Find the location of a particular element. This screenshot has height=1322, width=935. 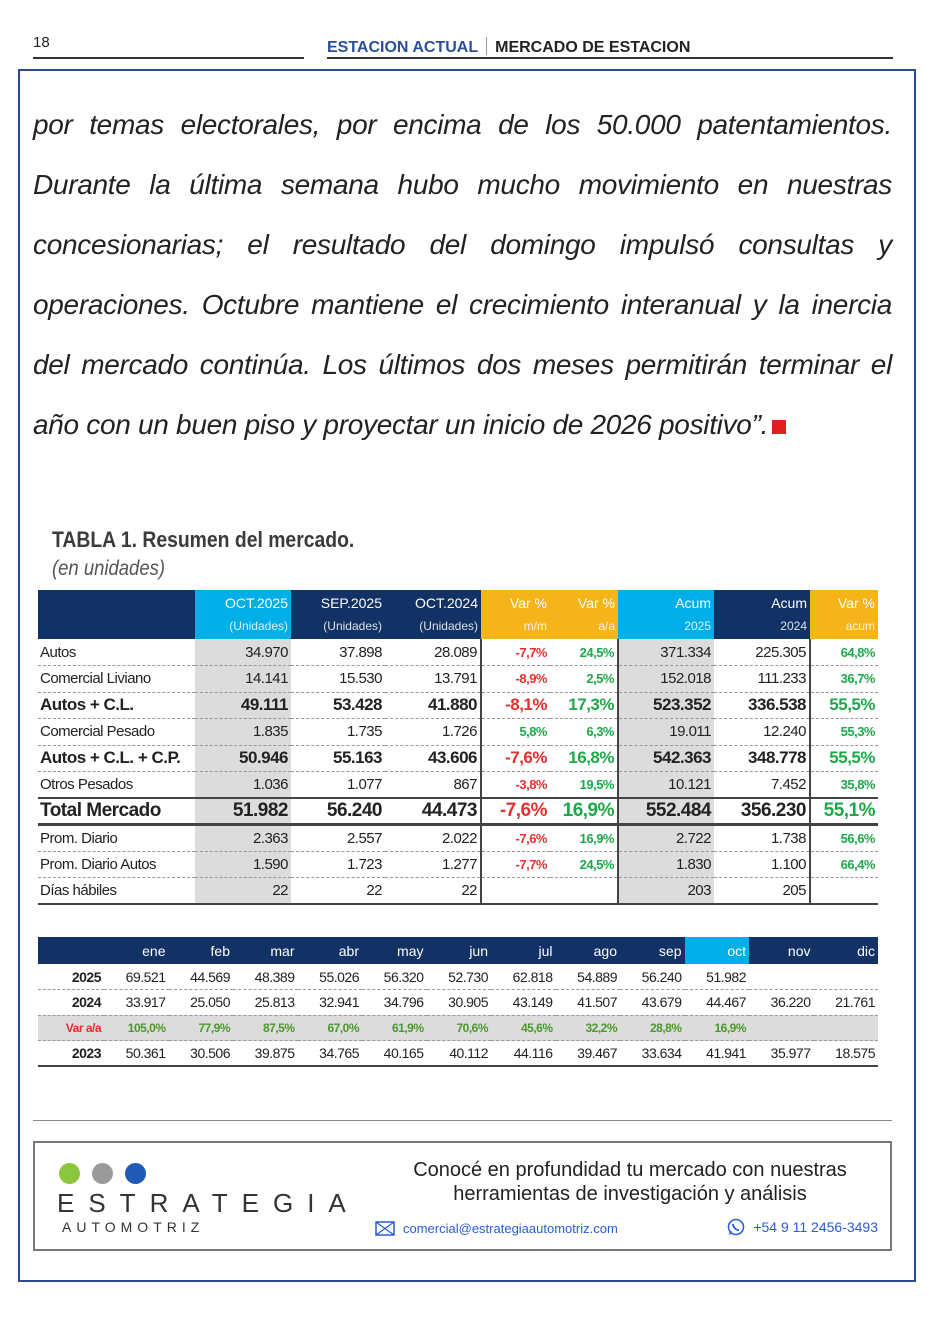

divider is located at coordinates (462, 1120).